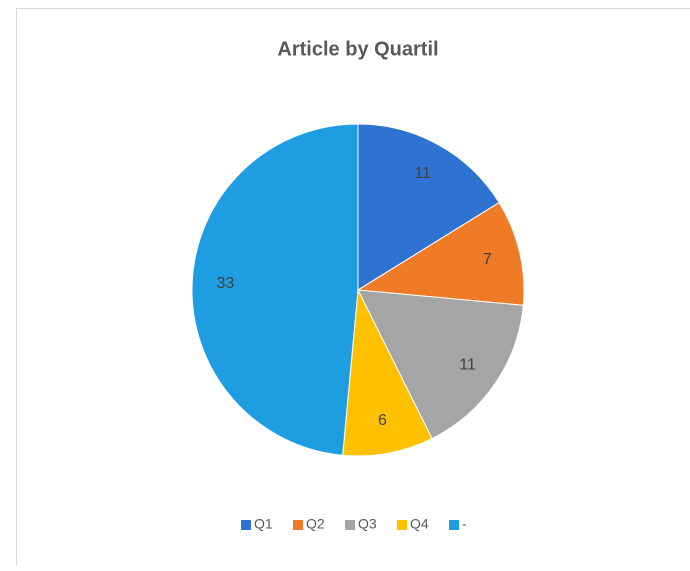 The height and width of the screenshot is (571, 690). I want to click on data-label: 7, so click(487, 259).